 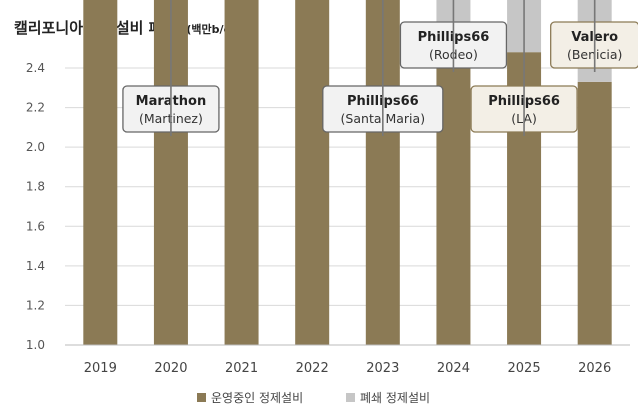 What do you see at coordinates (524, 68) in the screenshot?
I see `callout: Phillips66(LA)` at bounding box center [524, 68].